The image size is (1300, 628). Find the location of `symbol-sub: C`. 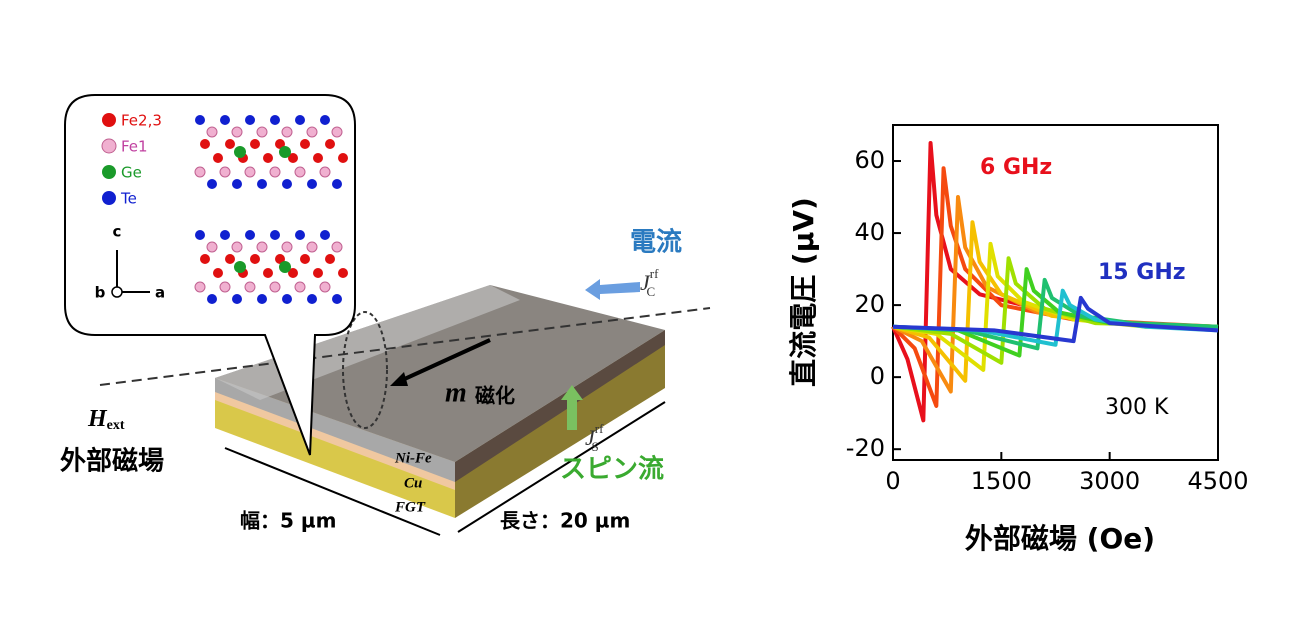

symbol-sub: C is located at coordinates (650, 291).